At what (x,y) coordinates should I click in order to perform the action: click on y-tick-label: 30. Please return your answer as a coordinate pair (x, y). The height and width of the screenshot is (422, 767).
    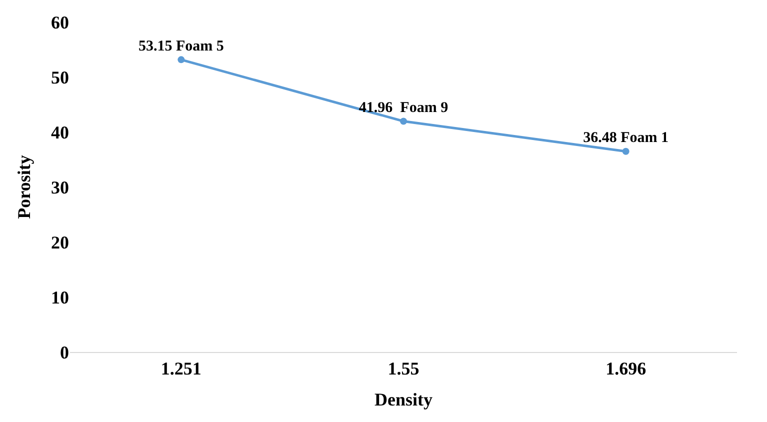
    Looking at the image, I should click on (60, 187).